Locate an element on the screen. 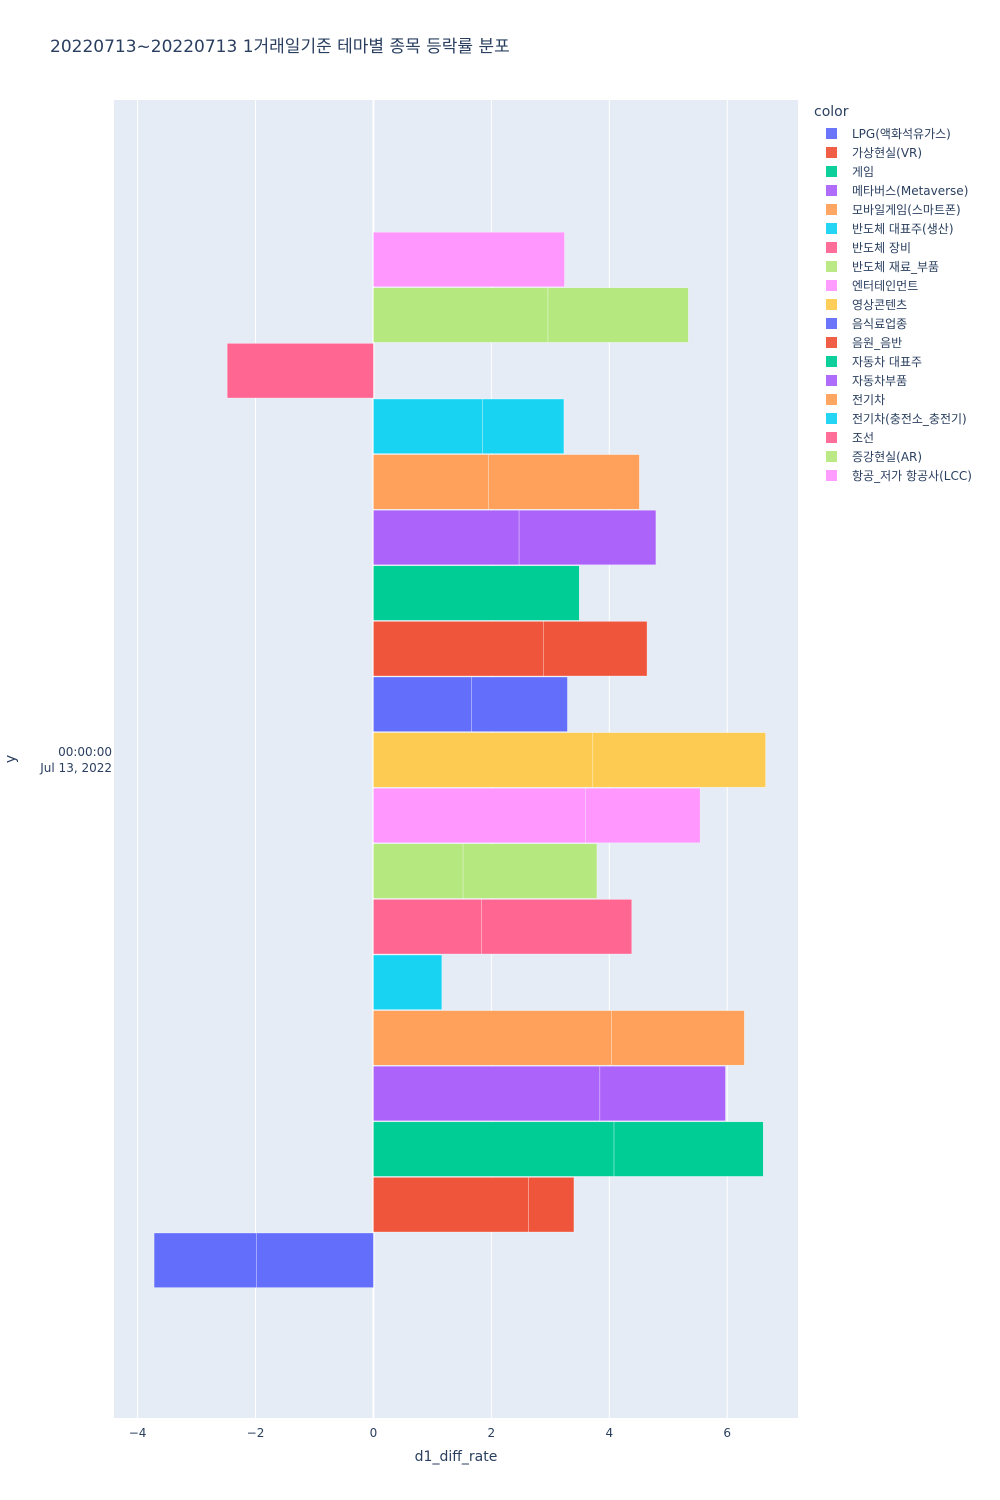 The image size is (1000, 1500). legend-label: 반도체 장비 is located at coordinates (882, 248).